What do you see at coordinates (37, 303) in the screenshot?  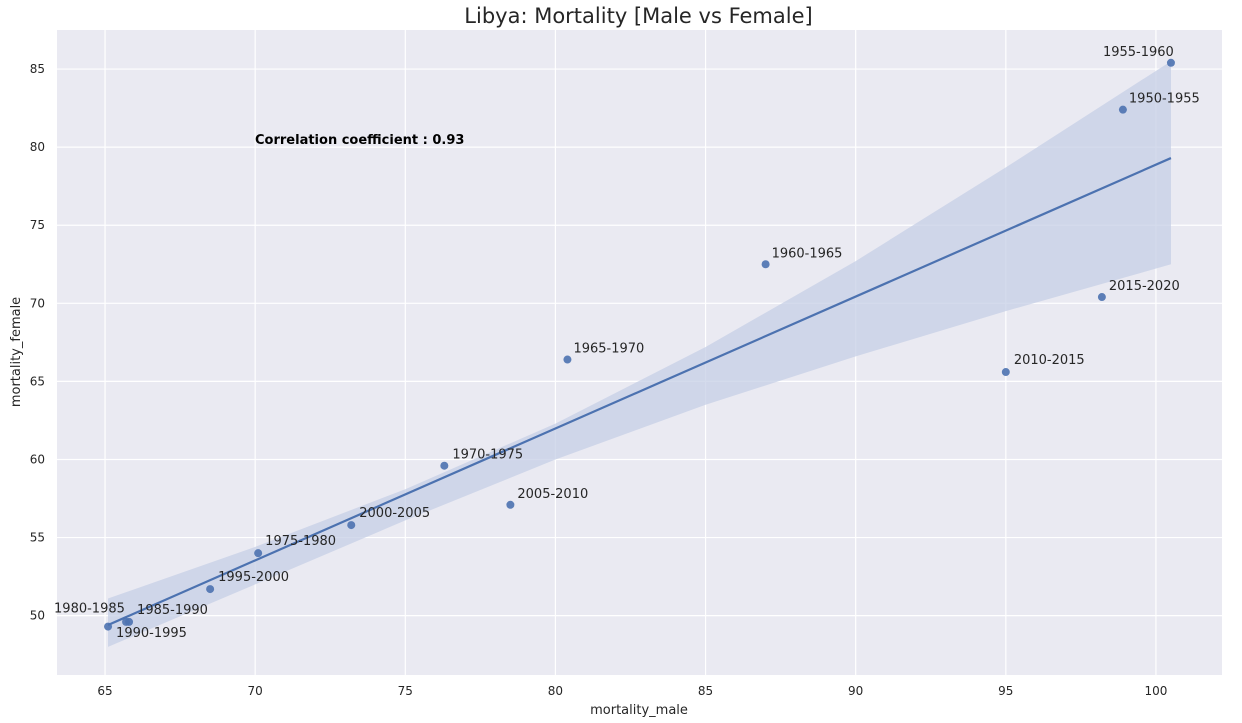 I see `y-tick-label: 70` at bounding box center [37, 303].